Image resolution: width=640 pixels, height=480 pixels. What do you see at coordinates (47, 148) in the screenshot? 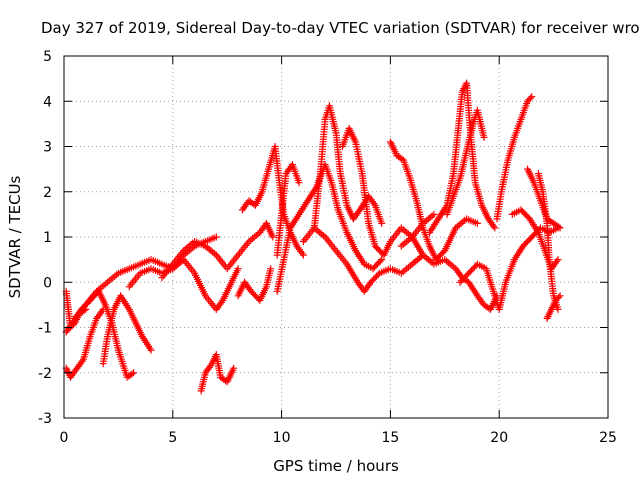
I see `y-tick-label: 3` at bounding box center [47, 148].